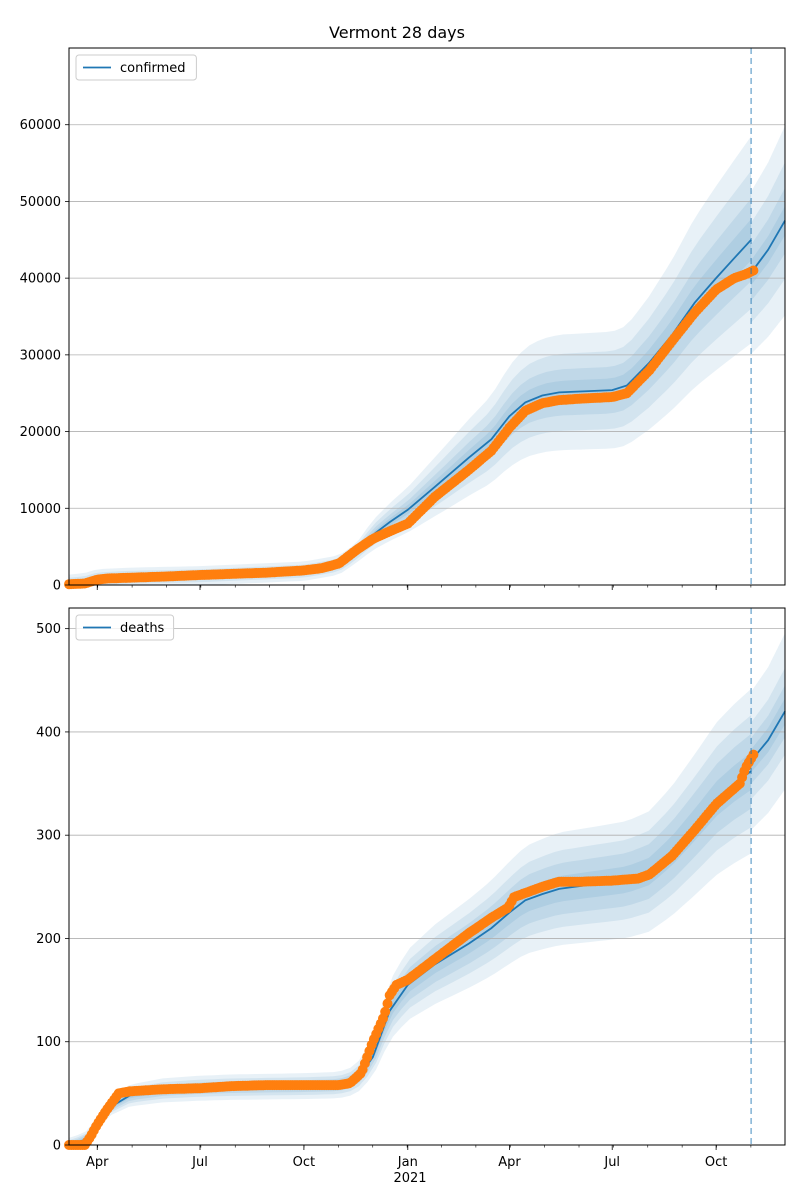 The height and width of the screenshot is (1200, 800). I want to click on legend: deaths, so click(125, 627).